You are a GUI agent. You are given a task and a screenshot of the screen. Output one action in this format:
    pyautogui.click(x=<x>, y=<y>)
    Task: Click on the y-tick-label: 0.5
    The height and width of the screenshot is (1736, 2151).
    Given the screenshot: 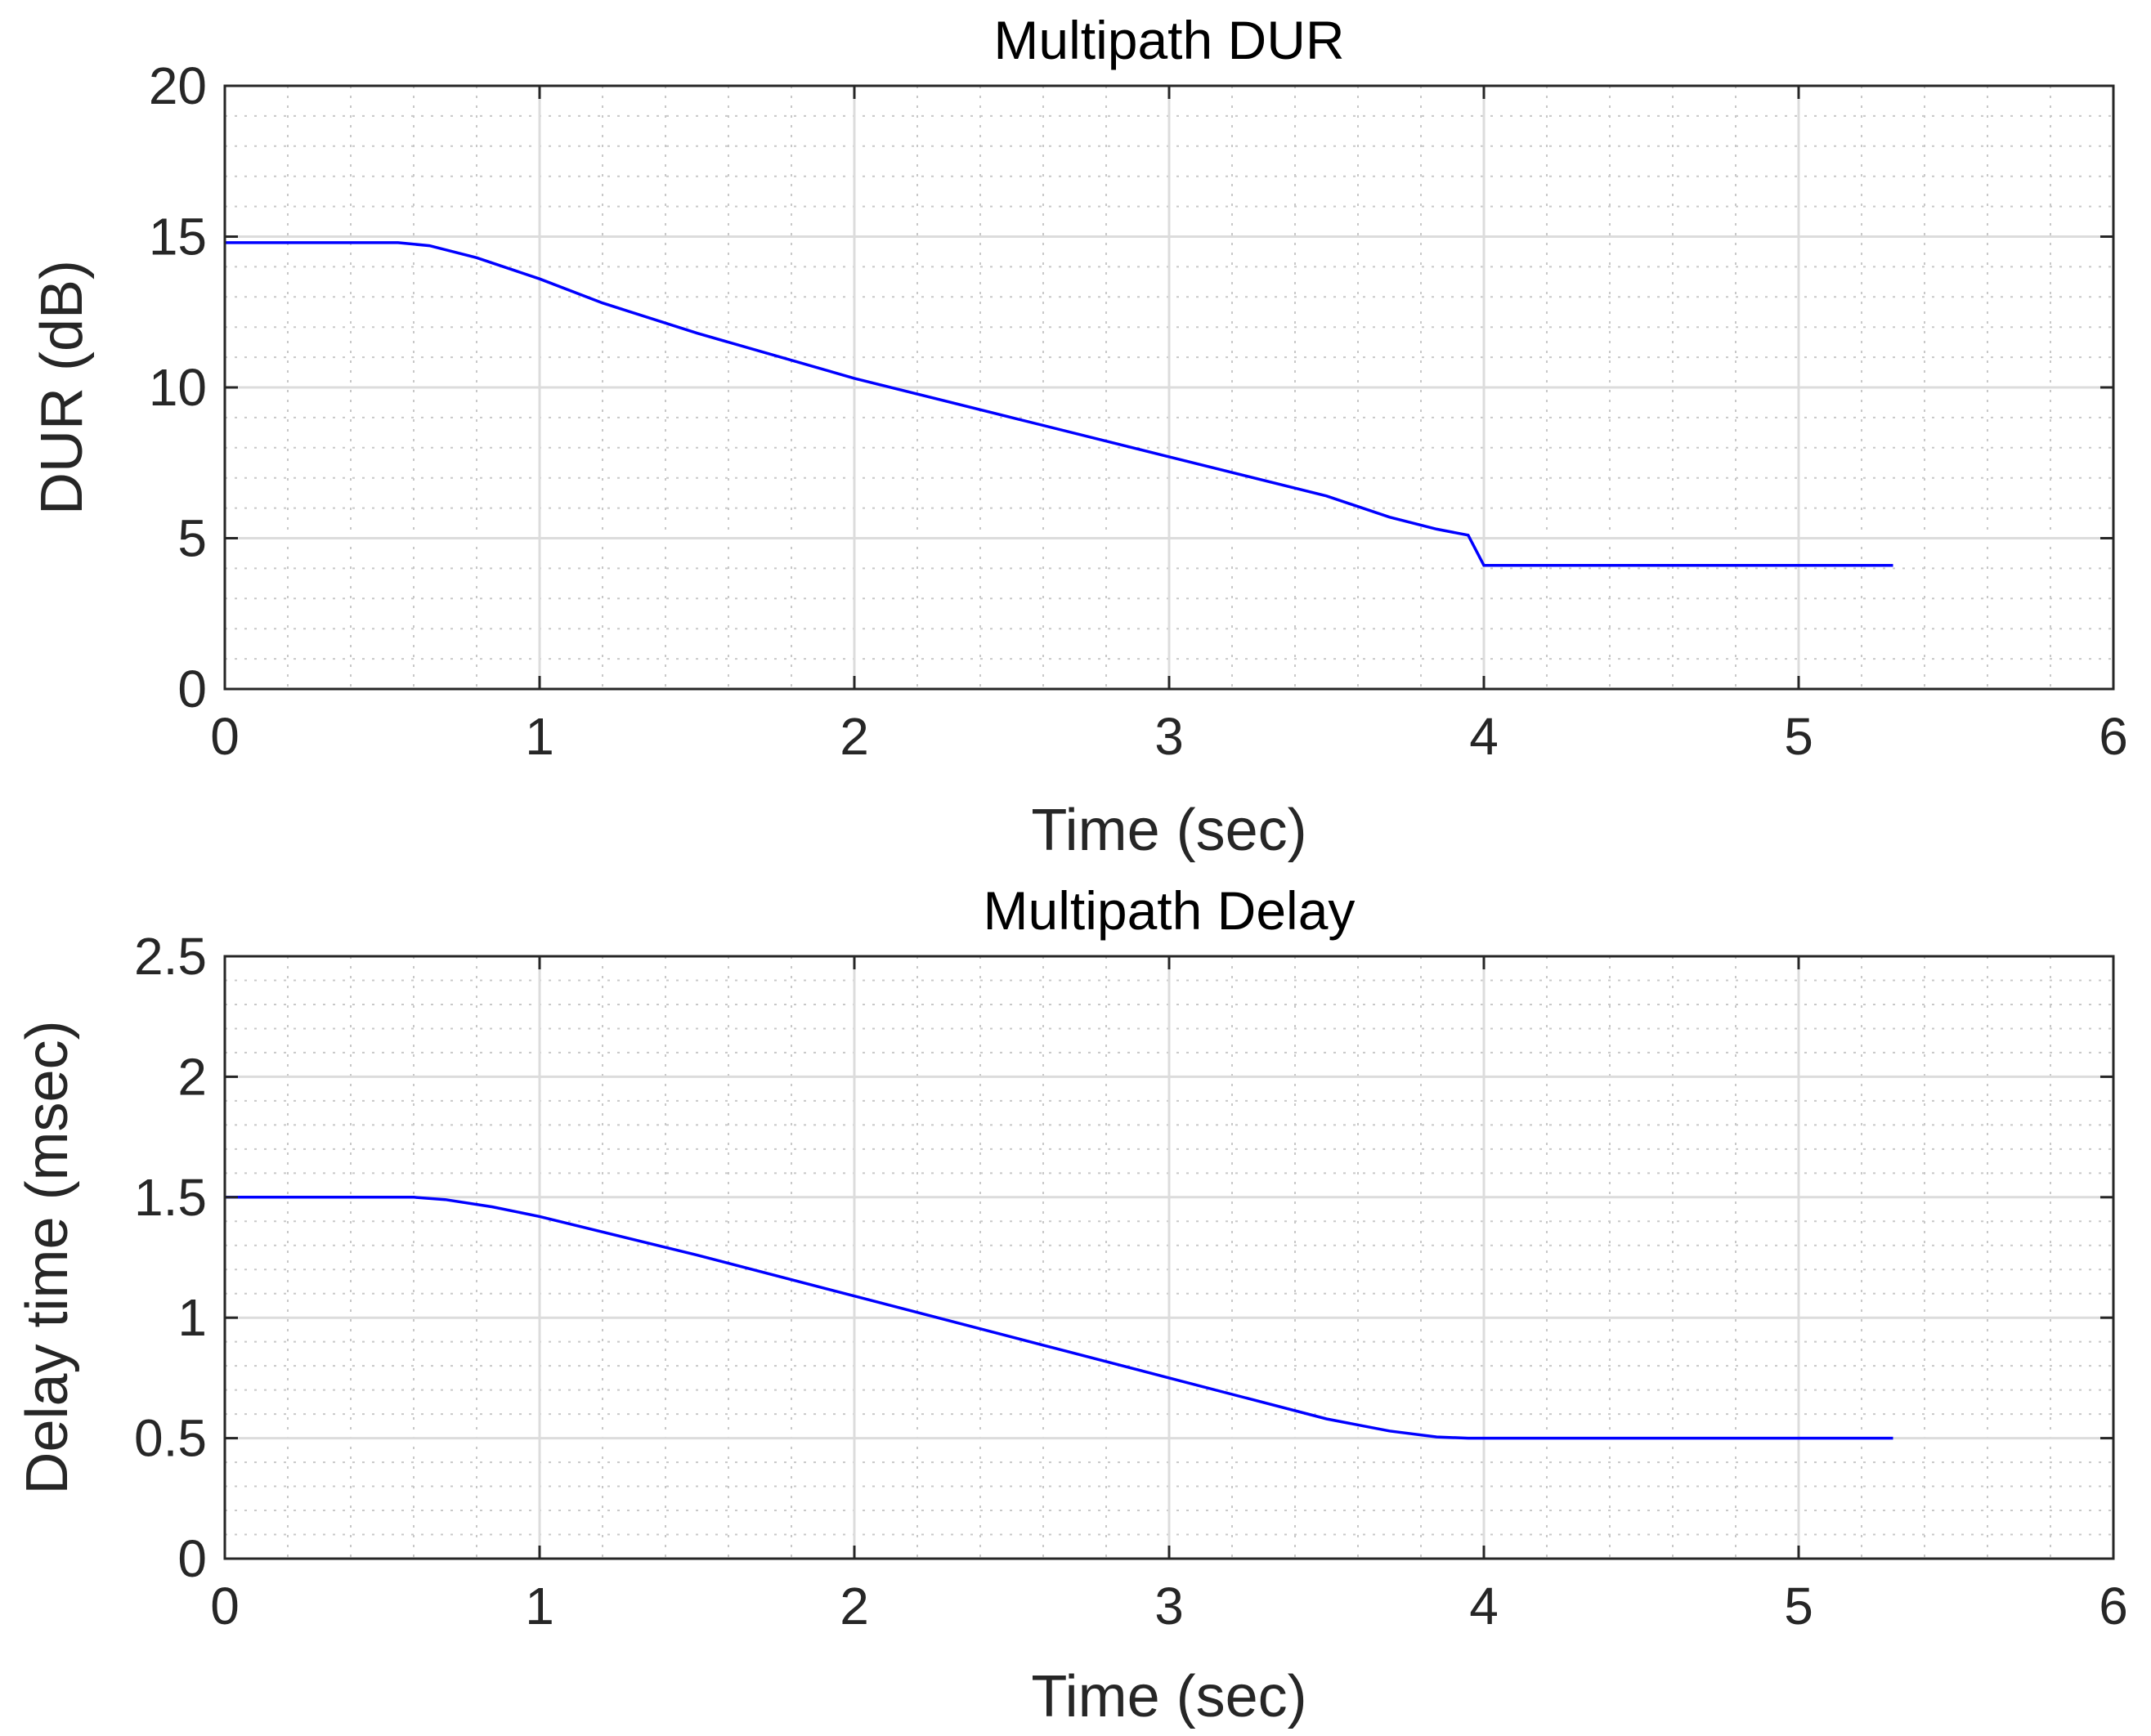 What is the action you would take?
    pyautogui.click(x=170, y=1439)
    